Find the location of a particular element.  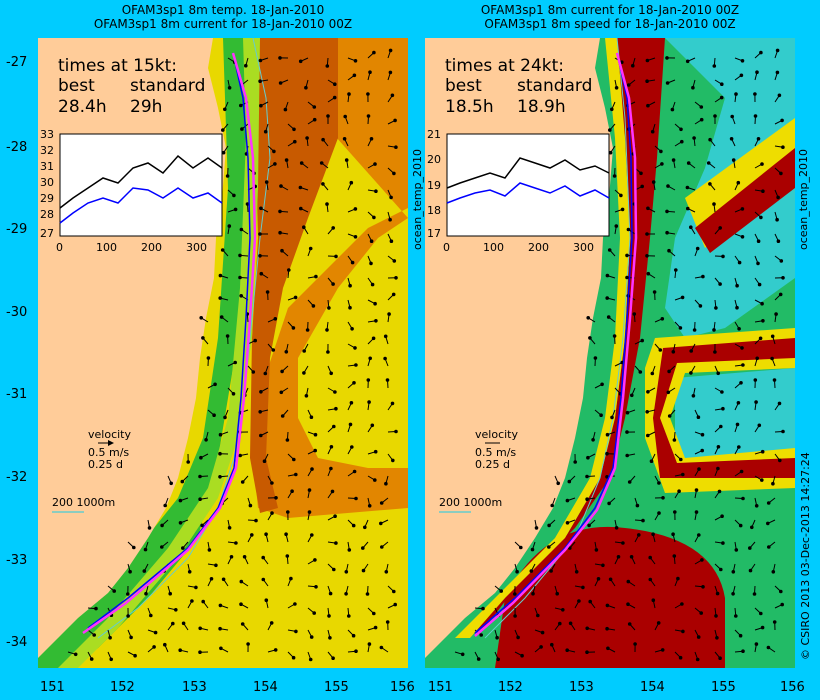

col-best-label-right: best is located at coordinates (463, 86).